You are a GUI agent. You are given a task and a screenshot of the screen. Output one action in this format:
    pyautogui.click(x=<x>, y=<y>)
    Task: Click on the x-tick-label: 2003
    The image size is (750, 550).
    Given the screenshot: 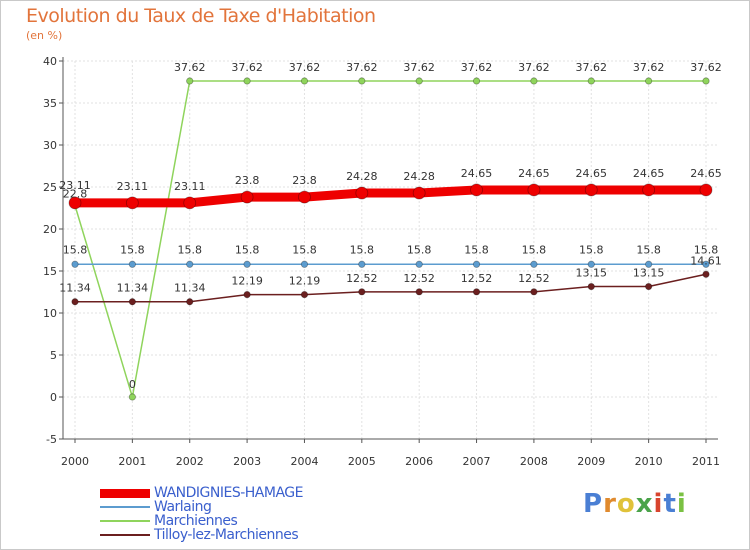 What is the action you would take?
    pyautogui.click(x=247, y=461)
    